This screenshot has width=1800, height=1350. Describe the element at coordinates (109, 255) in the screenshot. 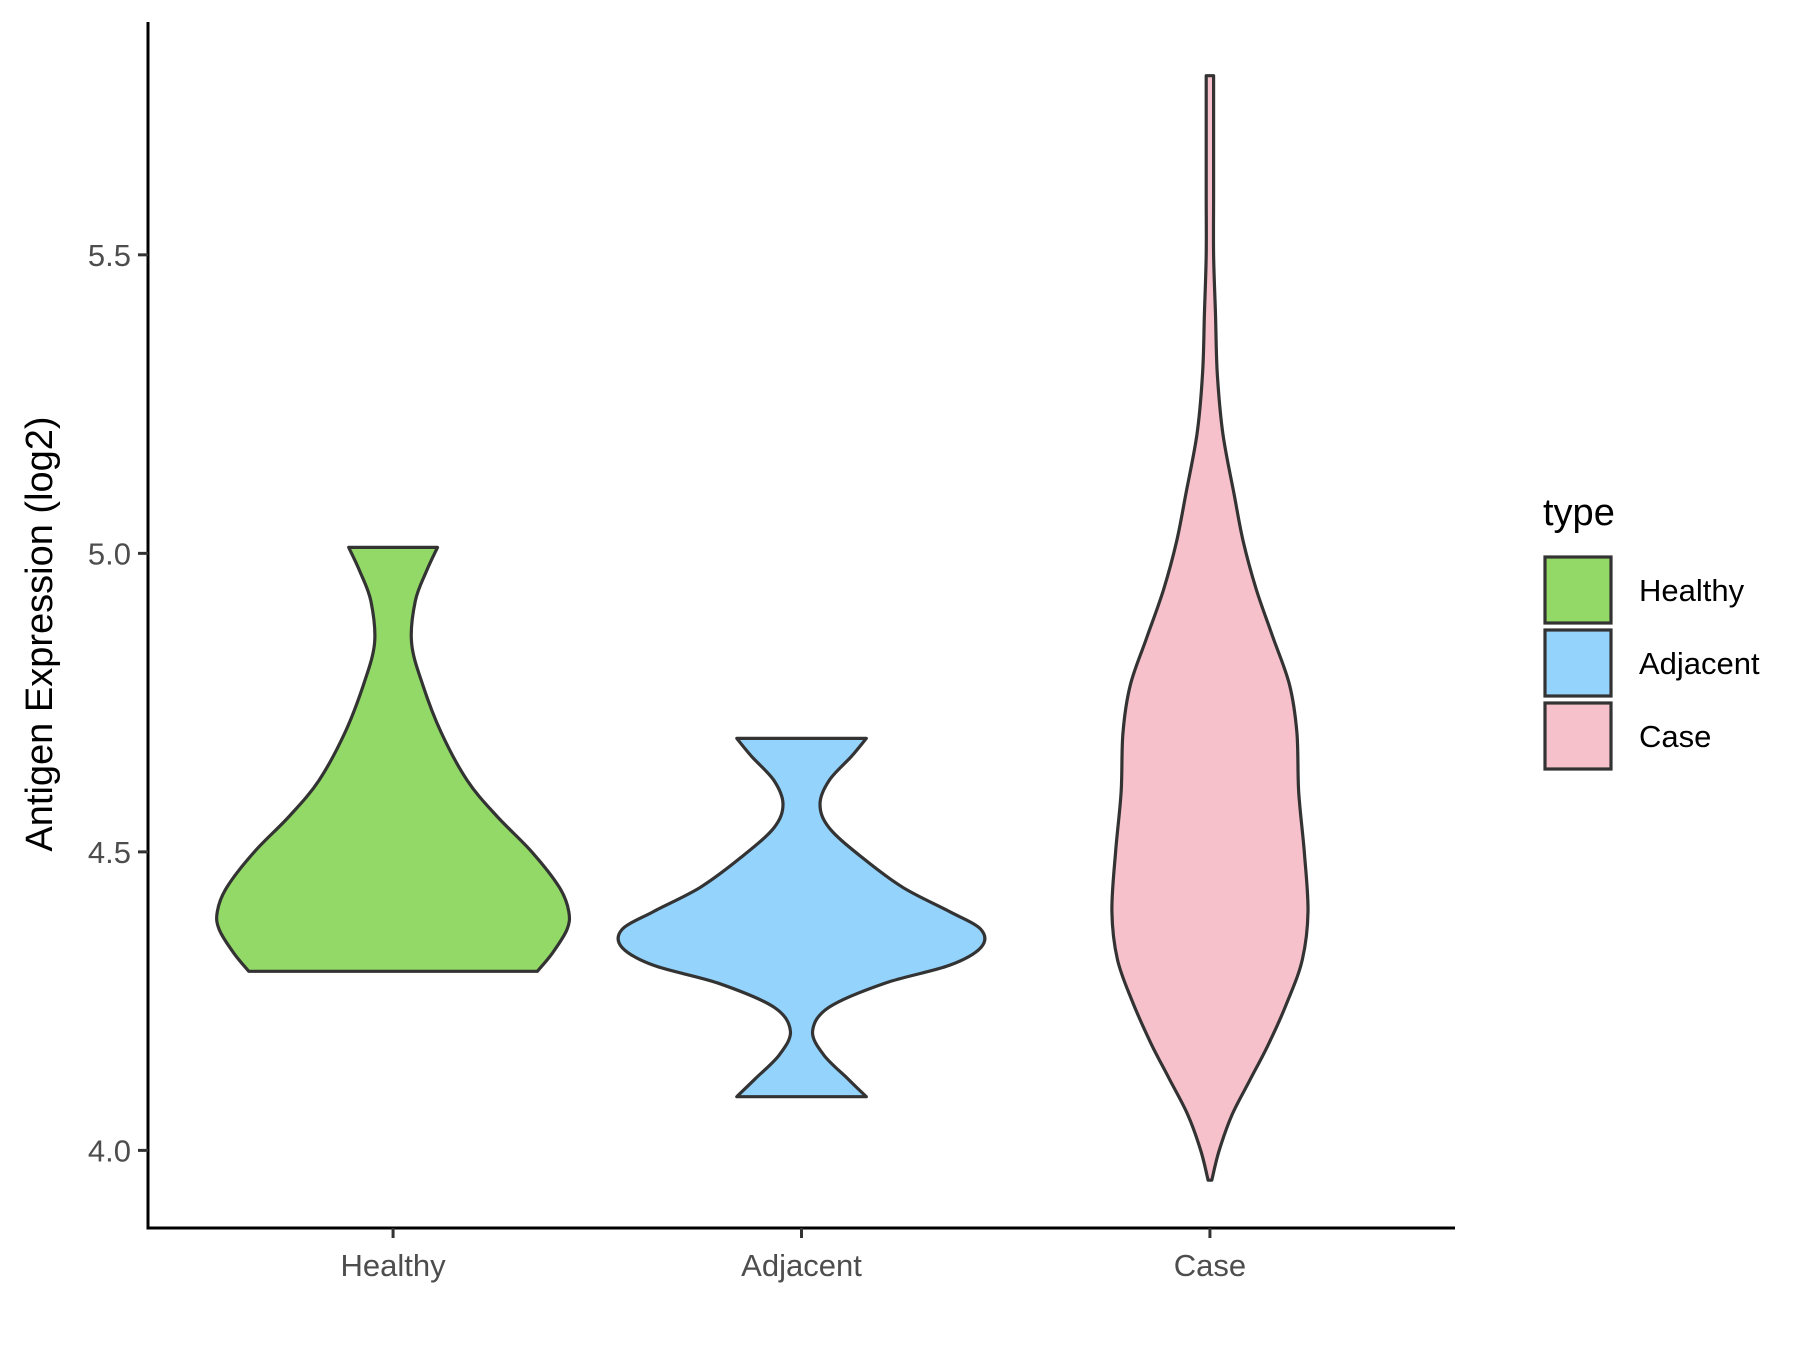

I see `y-tick-label: 5.5` at that location.